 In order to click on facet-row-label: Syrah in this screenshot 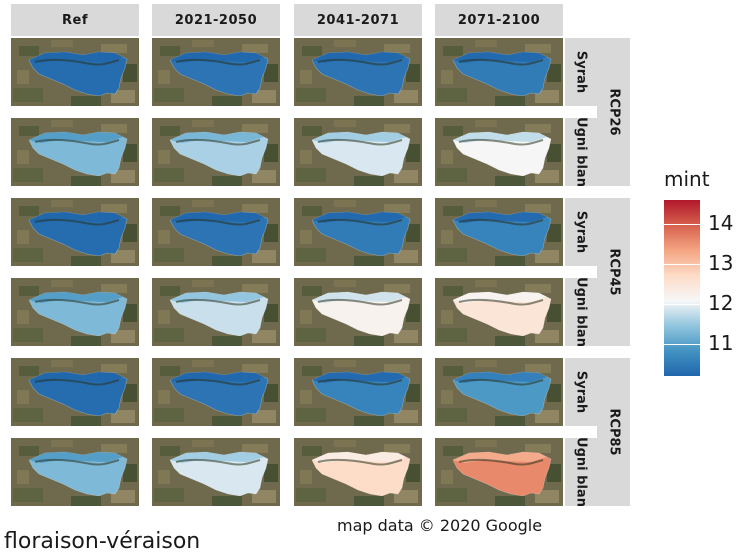, I will do `click(581, 232)`.